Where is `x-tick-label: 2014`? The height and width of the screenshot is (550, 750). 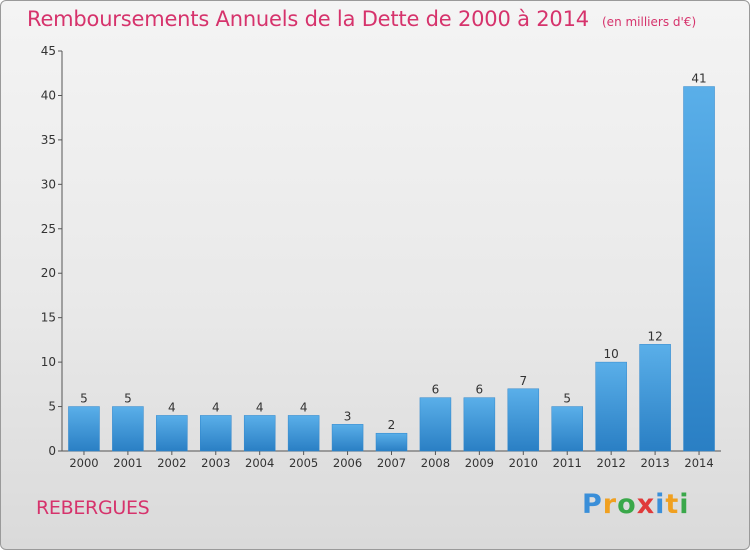 x-tick-label: 2014 is located at coordinates (698, 463).